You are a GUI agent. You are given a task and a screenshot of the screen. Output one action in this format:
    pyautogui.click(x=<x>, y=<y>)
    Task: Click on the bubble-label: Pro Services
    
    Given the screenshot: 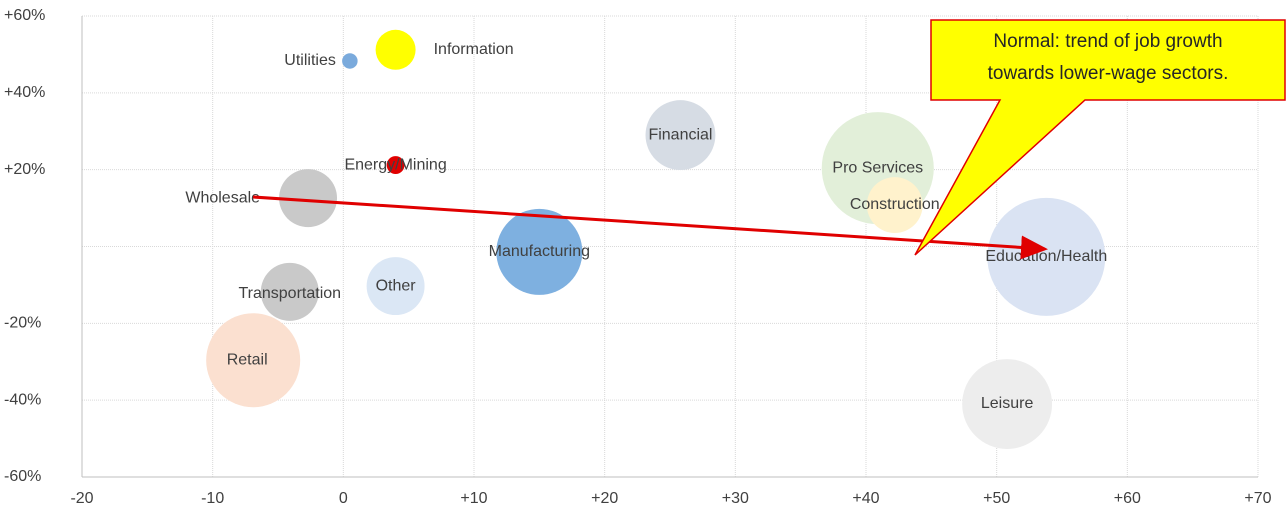 What is the action you would take?
    pyautogui.click(x=877, y=167)
    